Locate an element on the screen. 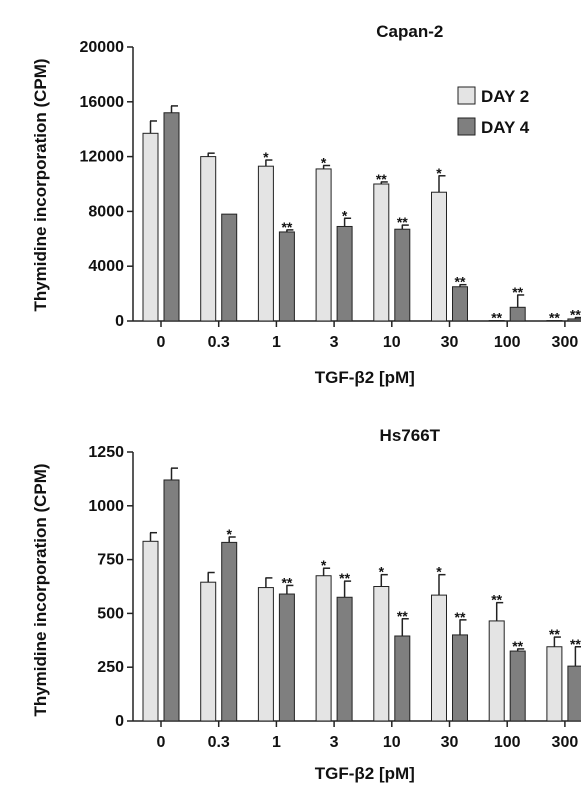 The image size is (581, 797). legend-swatch-day4 is located at coordinates (466, 126).